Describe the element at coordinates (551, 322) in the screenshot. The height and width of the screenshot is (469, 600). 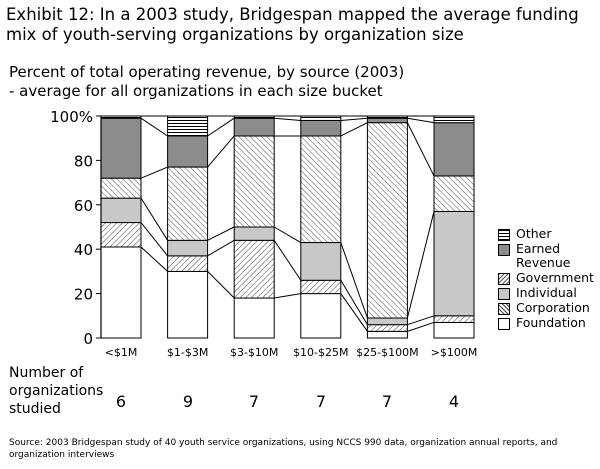
I see `legend-label-foundation: Foundation` at that location.